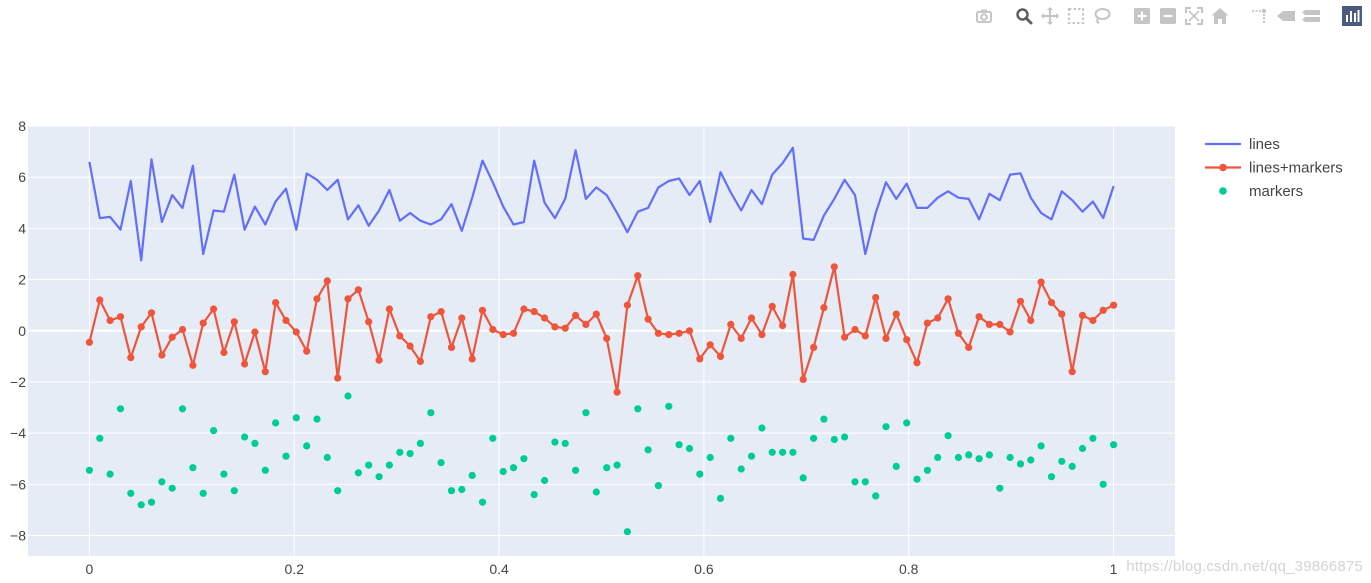 The image size is (1371, 583). I want to click on hover-compare-icon, so click(1312, 16).